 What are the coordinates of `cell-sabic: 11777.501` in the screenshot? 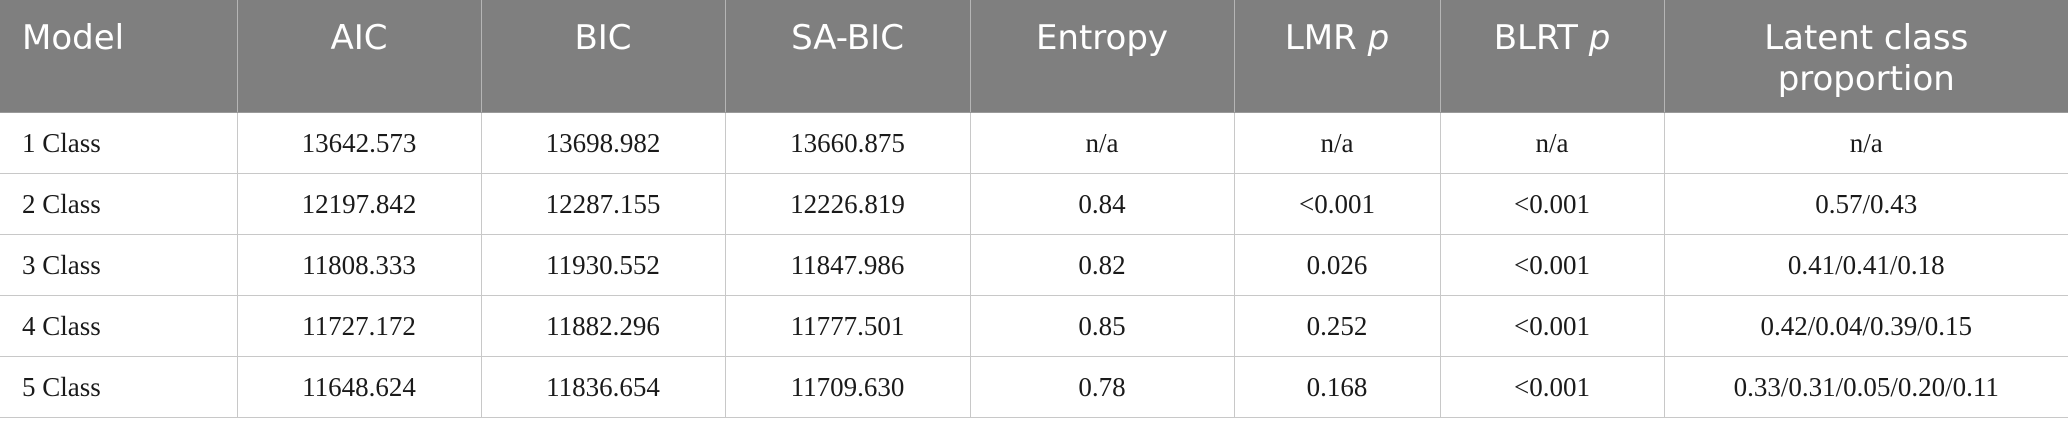 It's located at (848, 326).